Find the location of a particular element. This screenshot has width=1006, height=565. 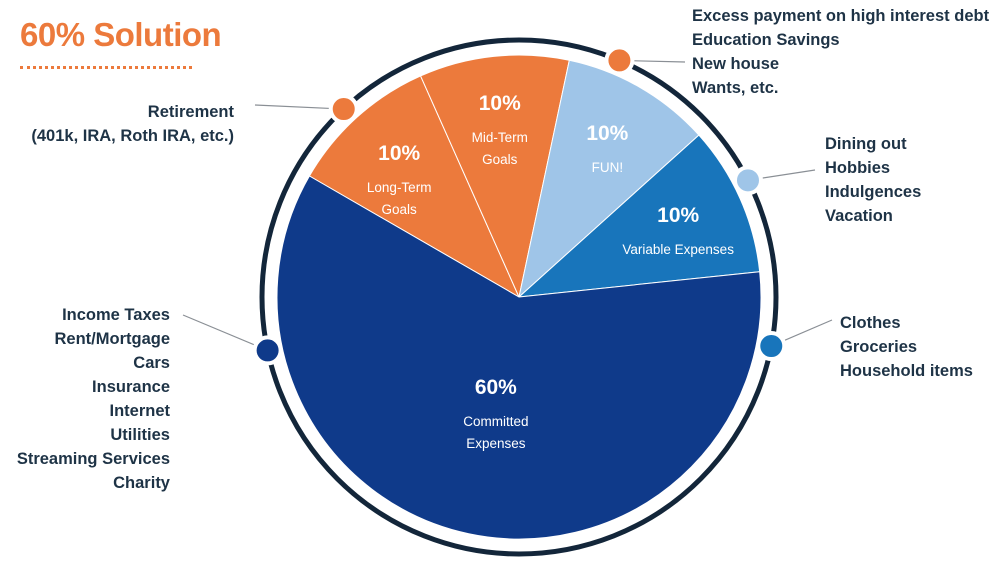

slice-category-label: Long-Term is located at coordinates (399, 187).